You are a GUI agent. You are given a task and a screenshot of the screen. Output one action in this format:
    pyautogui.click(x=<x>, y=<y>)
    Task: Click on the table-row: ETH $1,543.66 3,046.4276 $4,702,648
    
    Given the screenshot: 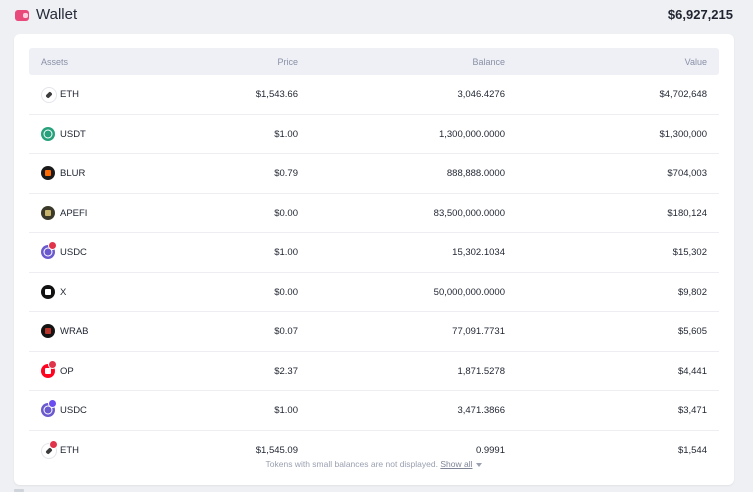 What is the action you would take?
    pyautogui.click(x=374, y=95)
    